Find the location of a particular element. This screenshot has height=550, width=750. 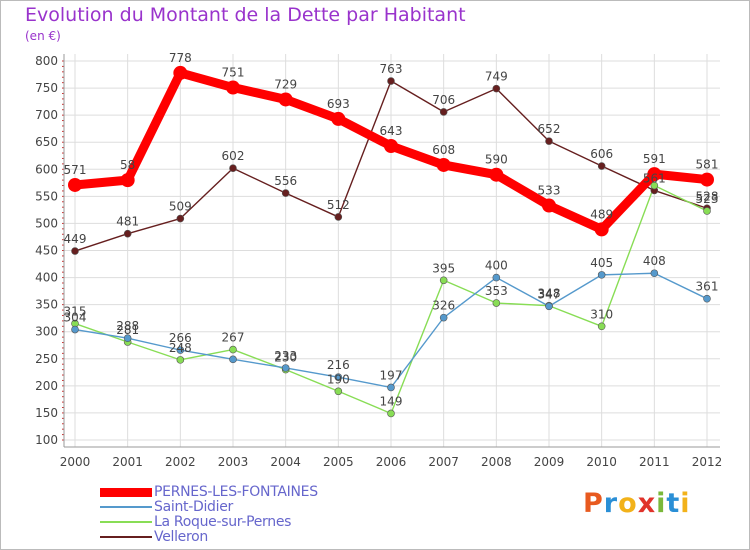

data-label: 361 is located at coordinates (707, 287).